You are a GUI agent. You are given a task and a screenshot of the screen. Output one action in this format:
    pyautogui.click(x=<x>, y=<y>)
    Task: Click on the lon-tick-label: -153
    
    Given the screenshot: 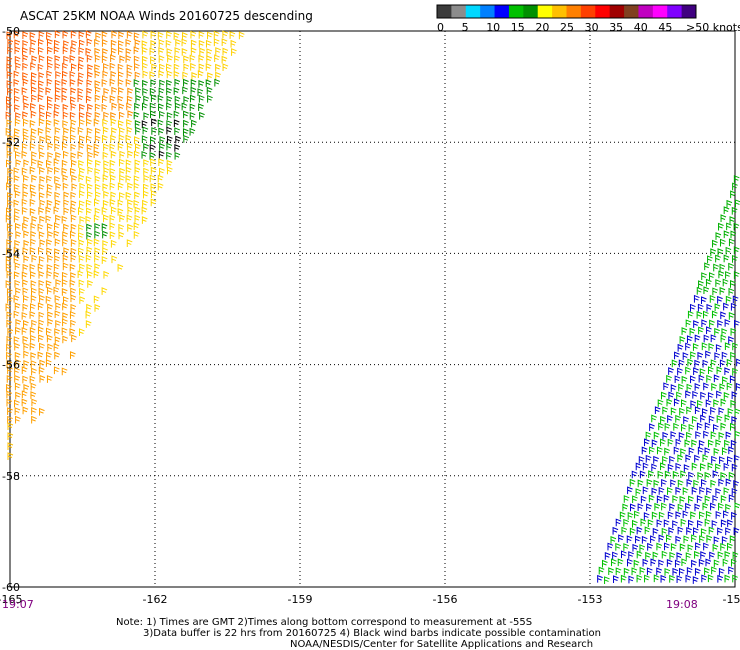 What is the action you would take?
    pyautogui.click(x=590, y=599)
    